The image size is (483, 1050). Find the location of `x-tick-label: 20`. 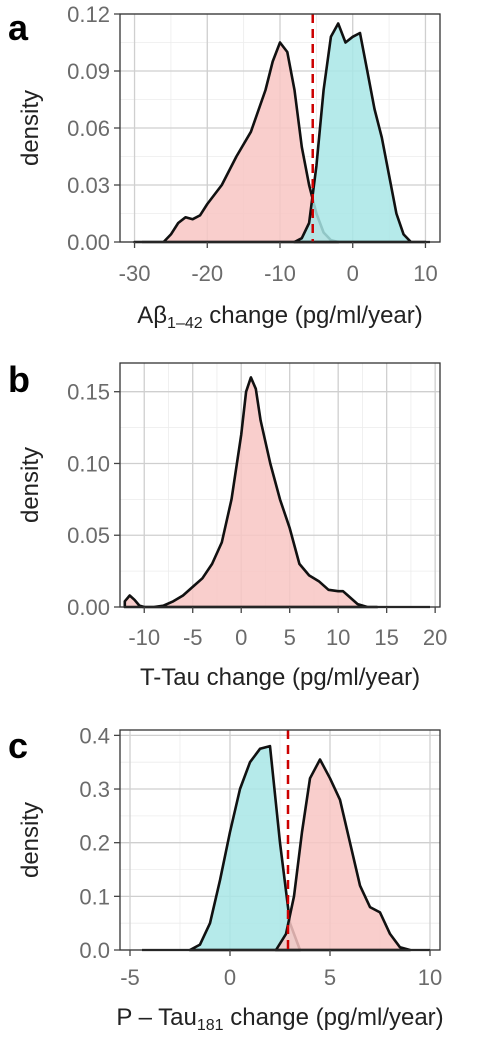

x-tick-label: 20 is located at coordinates (435, 637).